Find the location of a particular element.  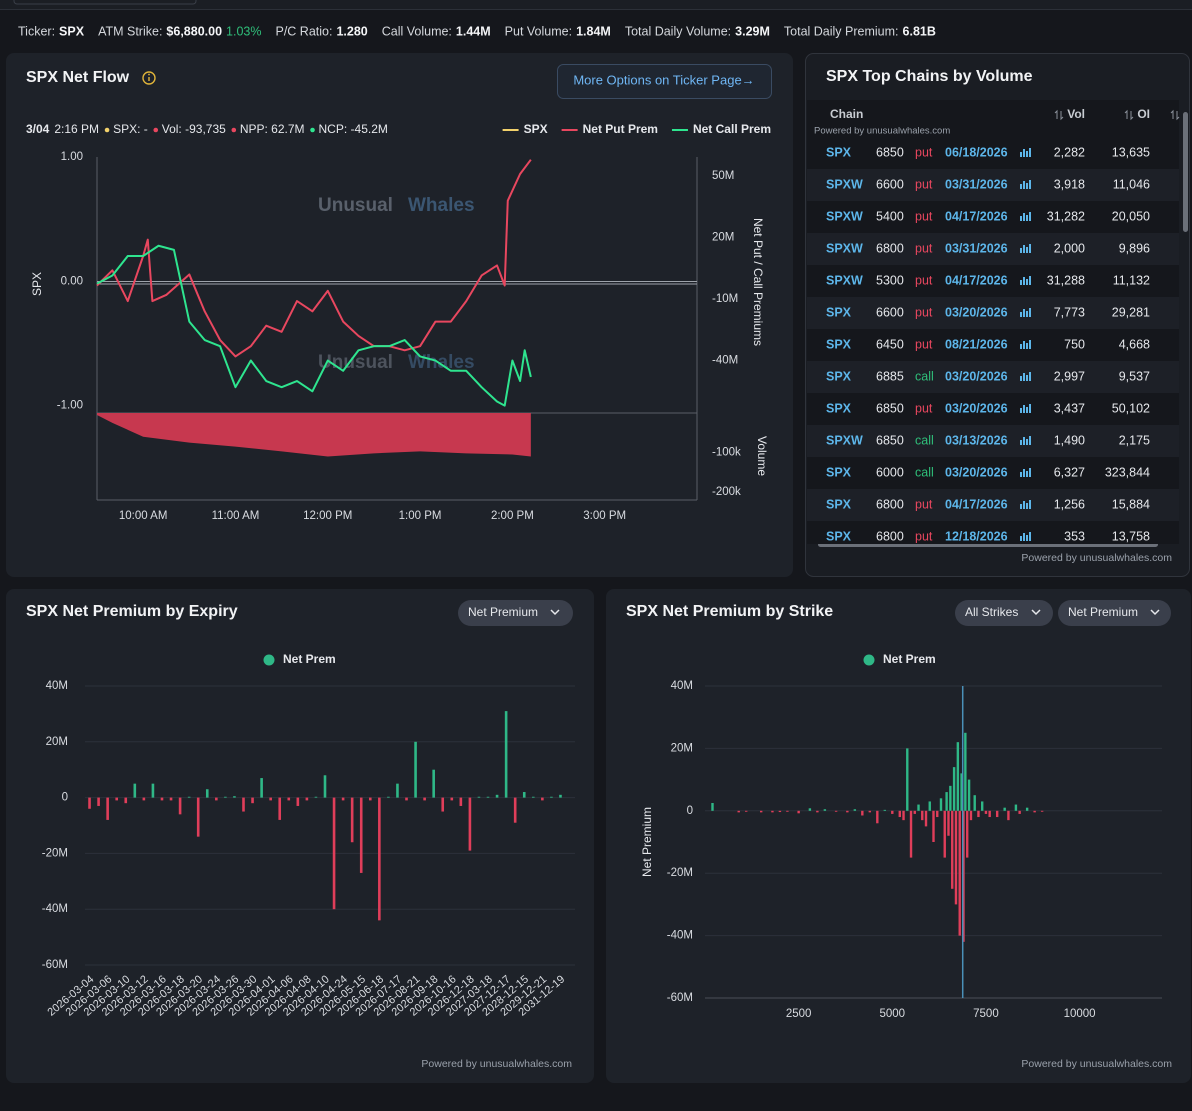

chain-strike: 5400 is located at coordinates (890, 216).